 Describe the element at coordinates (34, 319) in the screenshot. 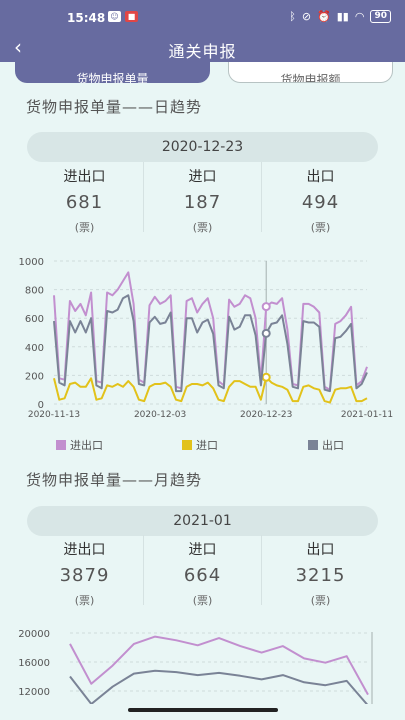

I see `y-tick-label: 600` at that location.